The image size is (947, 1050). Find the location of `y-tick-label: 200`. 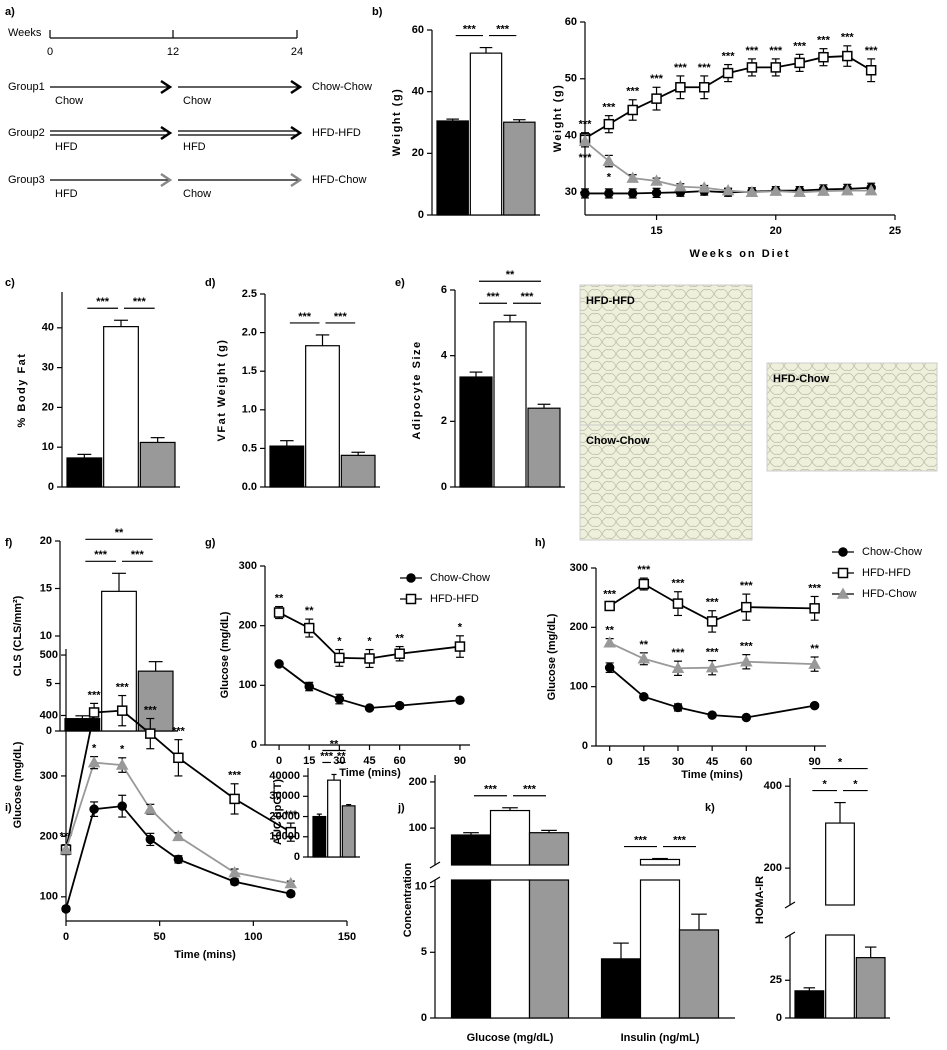

y-tick-label: 200 is located at coordinates (579, 627).